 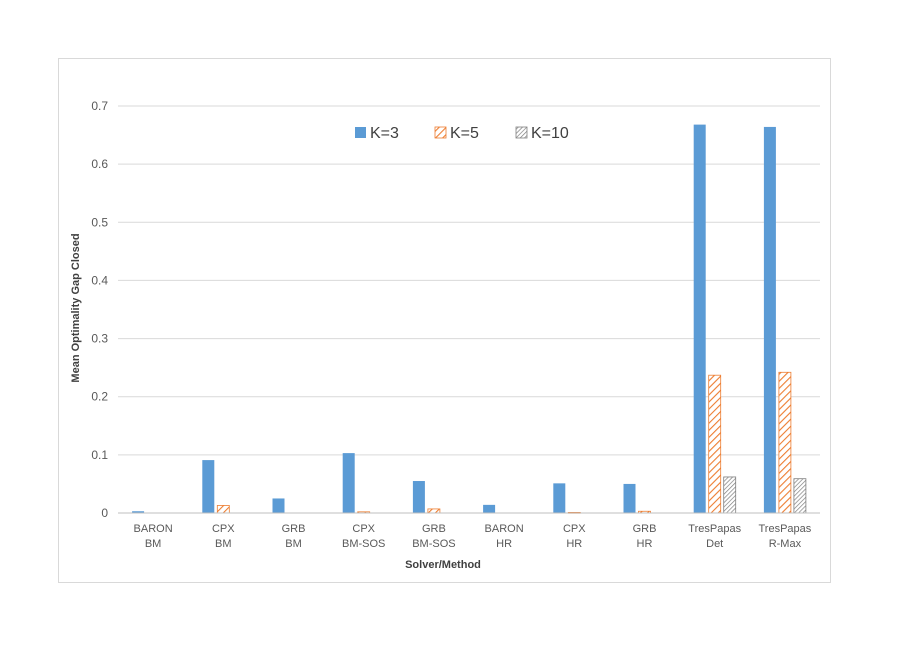 I want to click on y-tick-label: 0.3, so click(x=99, y=339).